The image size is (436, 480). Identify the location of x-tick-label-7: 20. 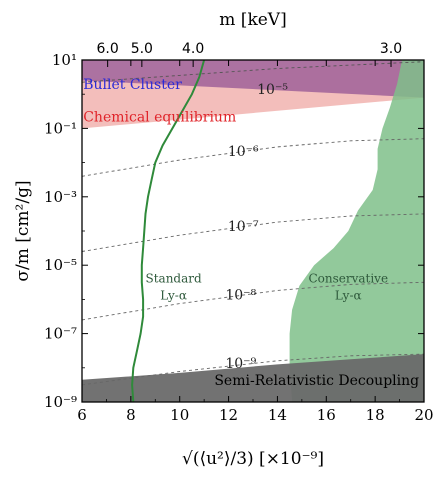
(423, 415).